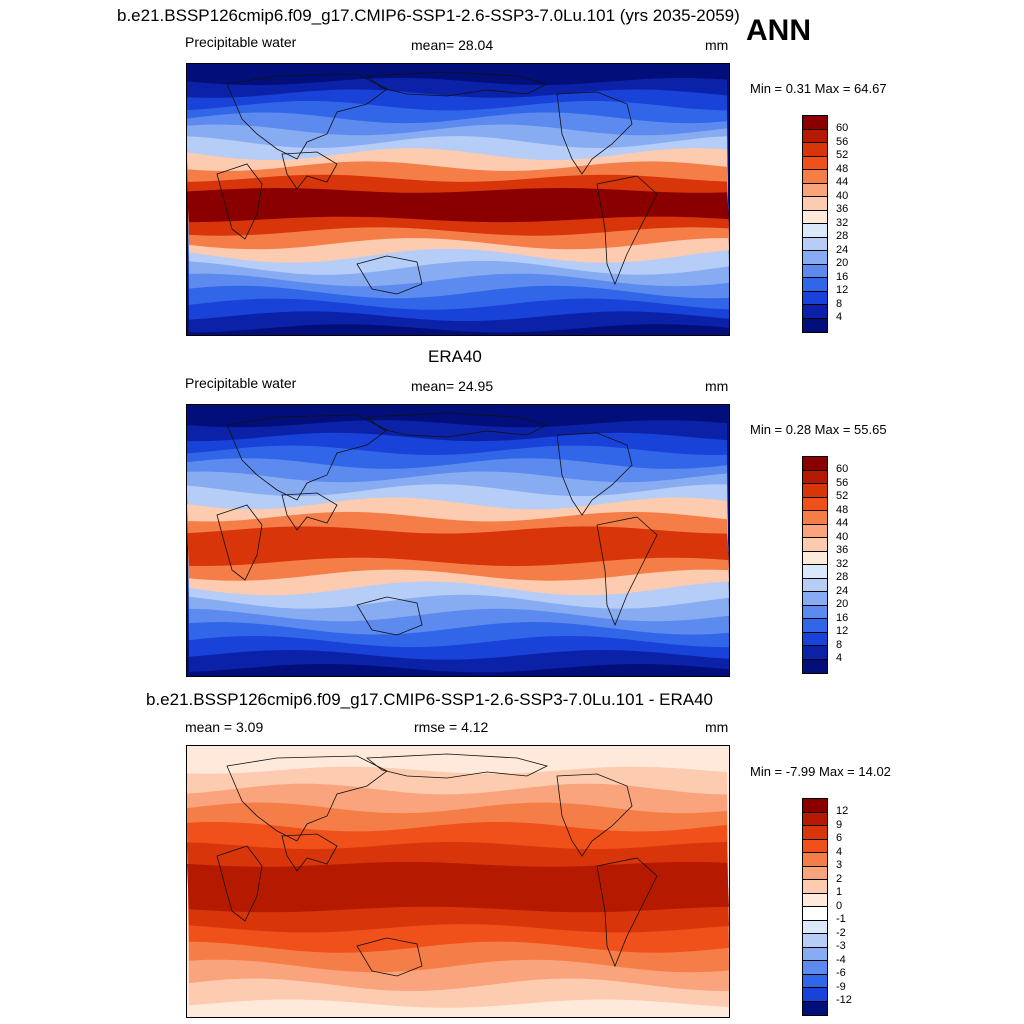 The height and width of the screenshot is (1024, 1024). Describe the element at coordinates (778, 30) in the screenshot. I see `season-label: ANN` at that location.